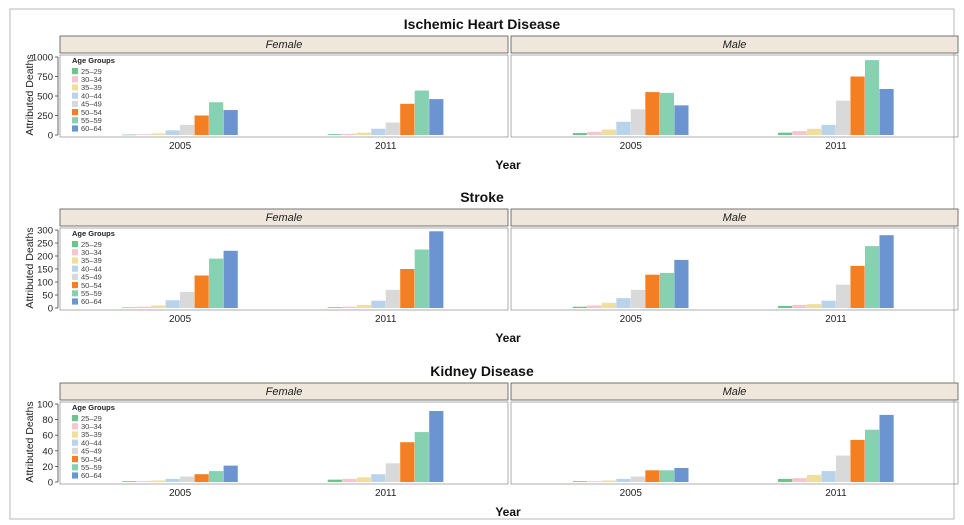  Describe the element at coordinates (45, 257) in the screenshot. I see `y-tick-label: 200` at that location.